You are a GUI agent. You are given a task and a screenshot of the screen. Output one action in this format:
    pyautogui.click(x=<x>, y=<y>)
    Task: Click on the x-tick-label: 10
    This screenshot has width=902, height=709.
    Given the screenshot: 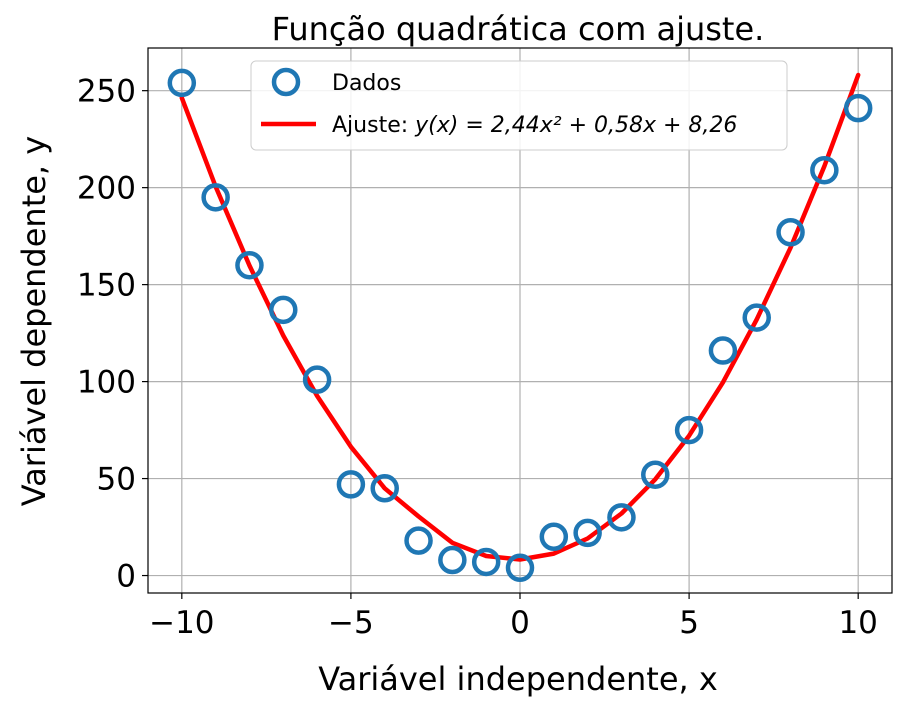 What is the action you would take?
    pyautogui.click(x=857, y=623)
    